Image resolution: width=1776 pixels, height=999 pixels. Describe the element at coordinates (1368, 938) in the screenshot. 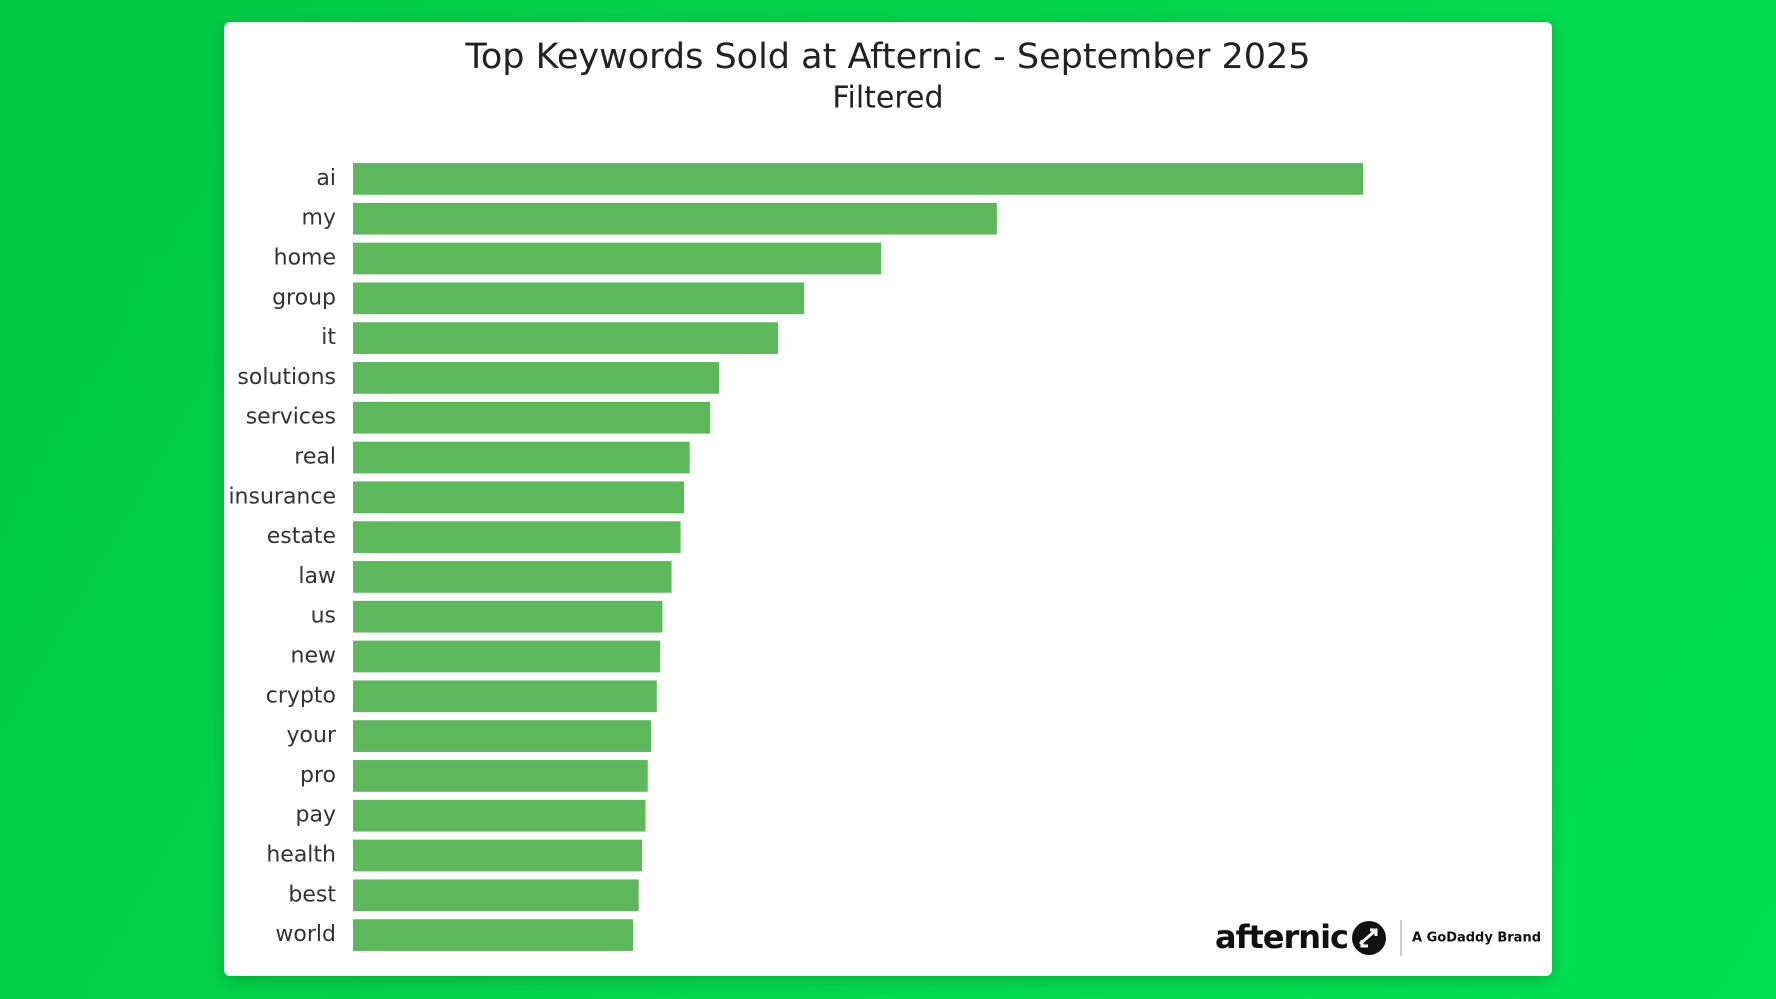

I see `logo-icon-arrows` at that location.